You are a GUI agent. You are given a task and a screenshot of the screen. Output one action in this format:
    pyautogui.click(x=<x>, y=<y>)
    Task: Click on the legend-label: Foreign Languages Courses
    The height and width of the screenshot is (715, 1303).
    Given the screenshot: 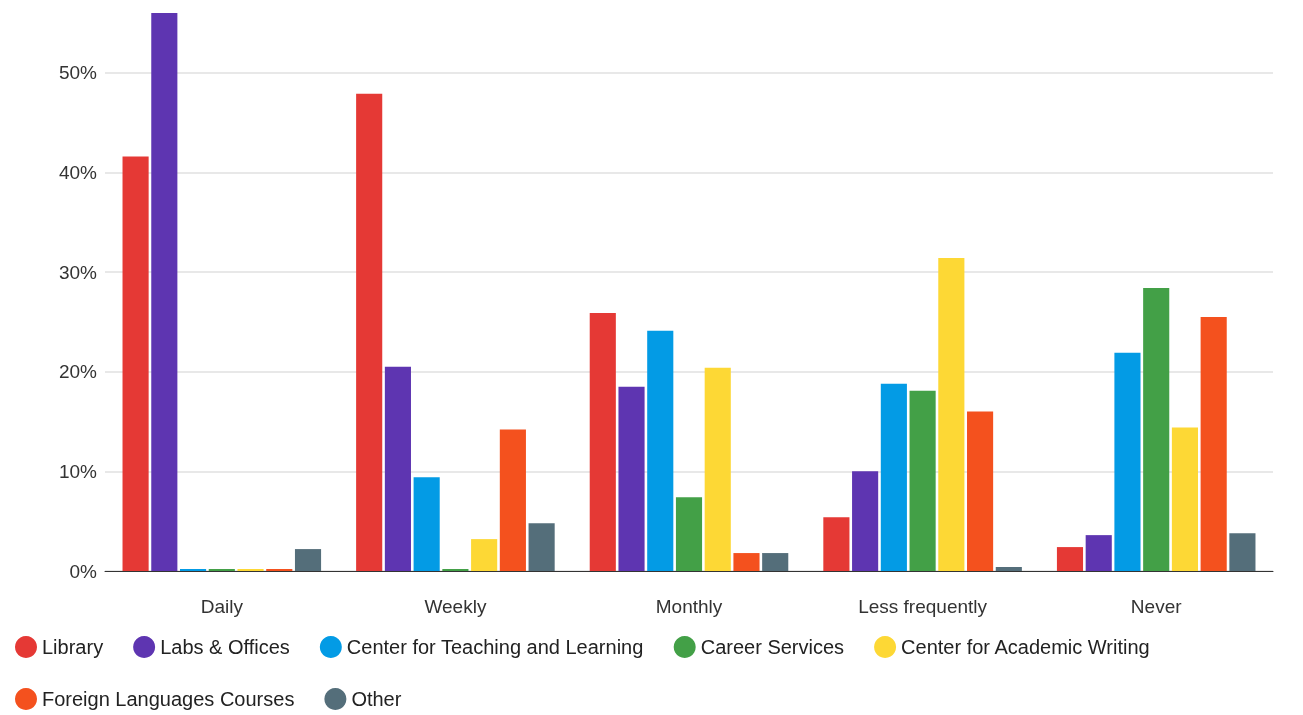 What is the action you would take?
    pyautogui.click(x=168, y=699)
    